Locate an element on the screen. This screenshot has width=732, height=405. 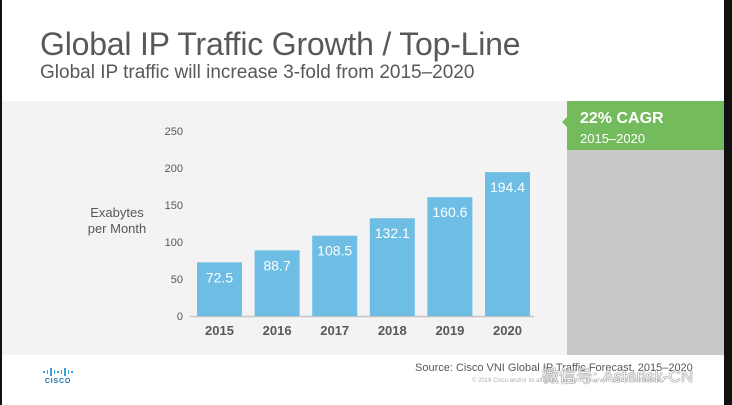
cagr-callout: 22% CAGR 2015–2020 is located at coordinates (643, 125).